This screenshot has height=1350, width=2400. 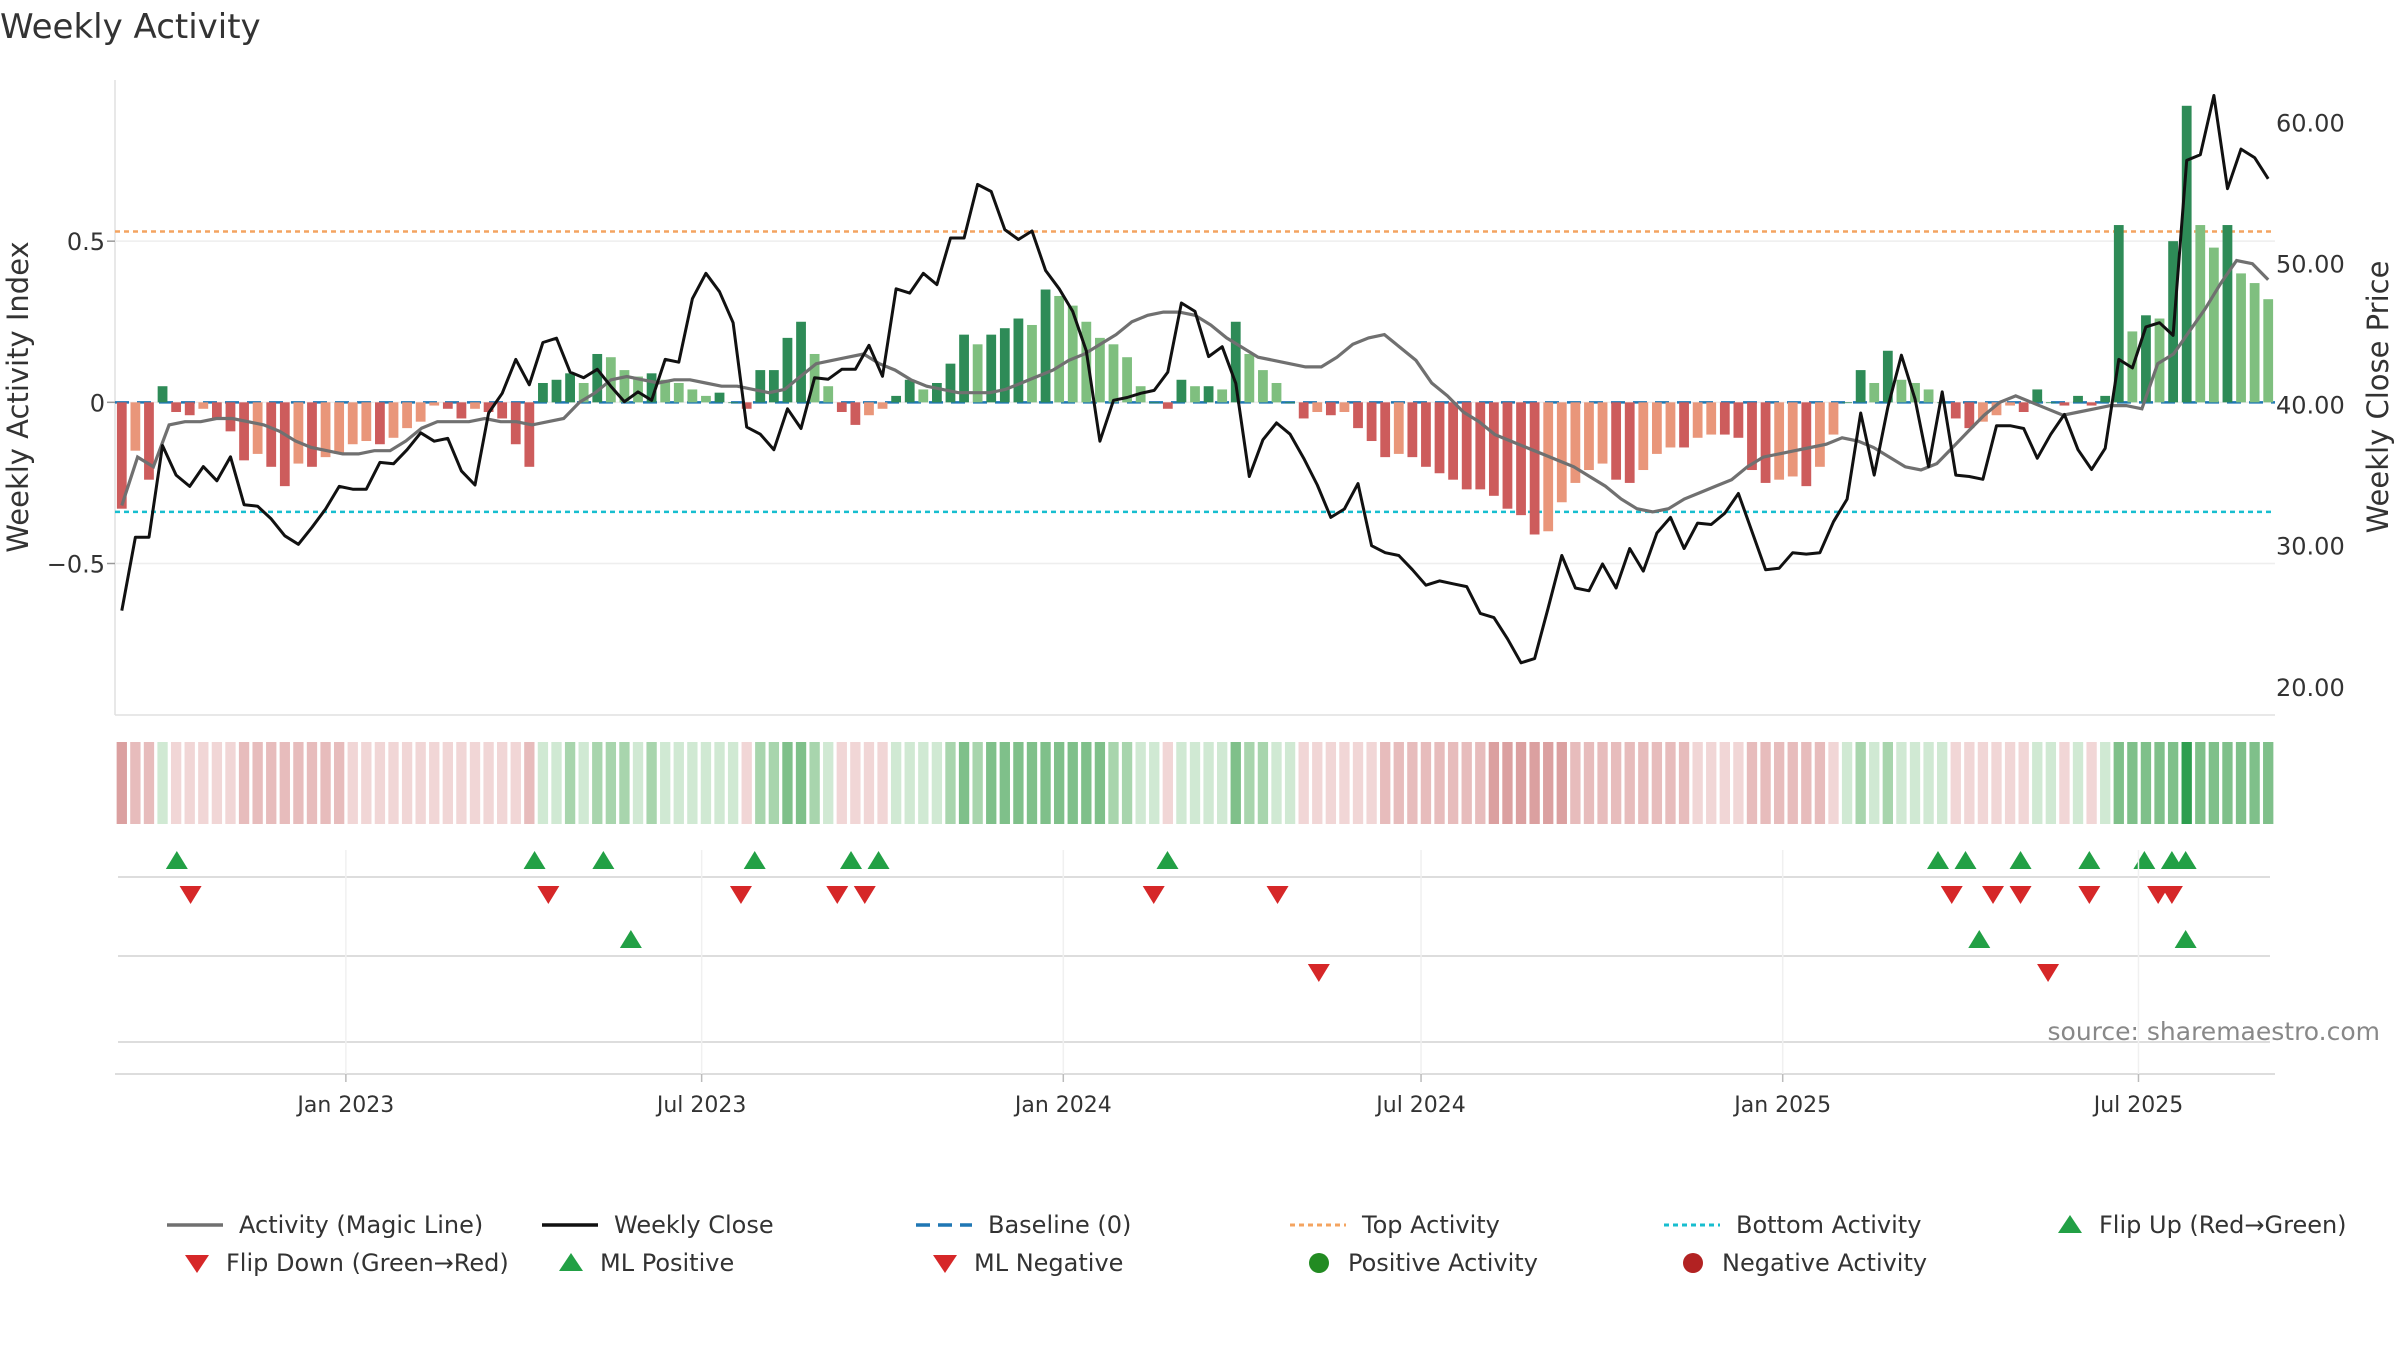 I want to click on legend-item-positive-activity: Positive Activity, so click(x=1421, y=1263).